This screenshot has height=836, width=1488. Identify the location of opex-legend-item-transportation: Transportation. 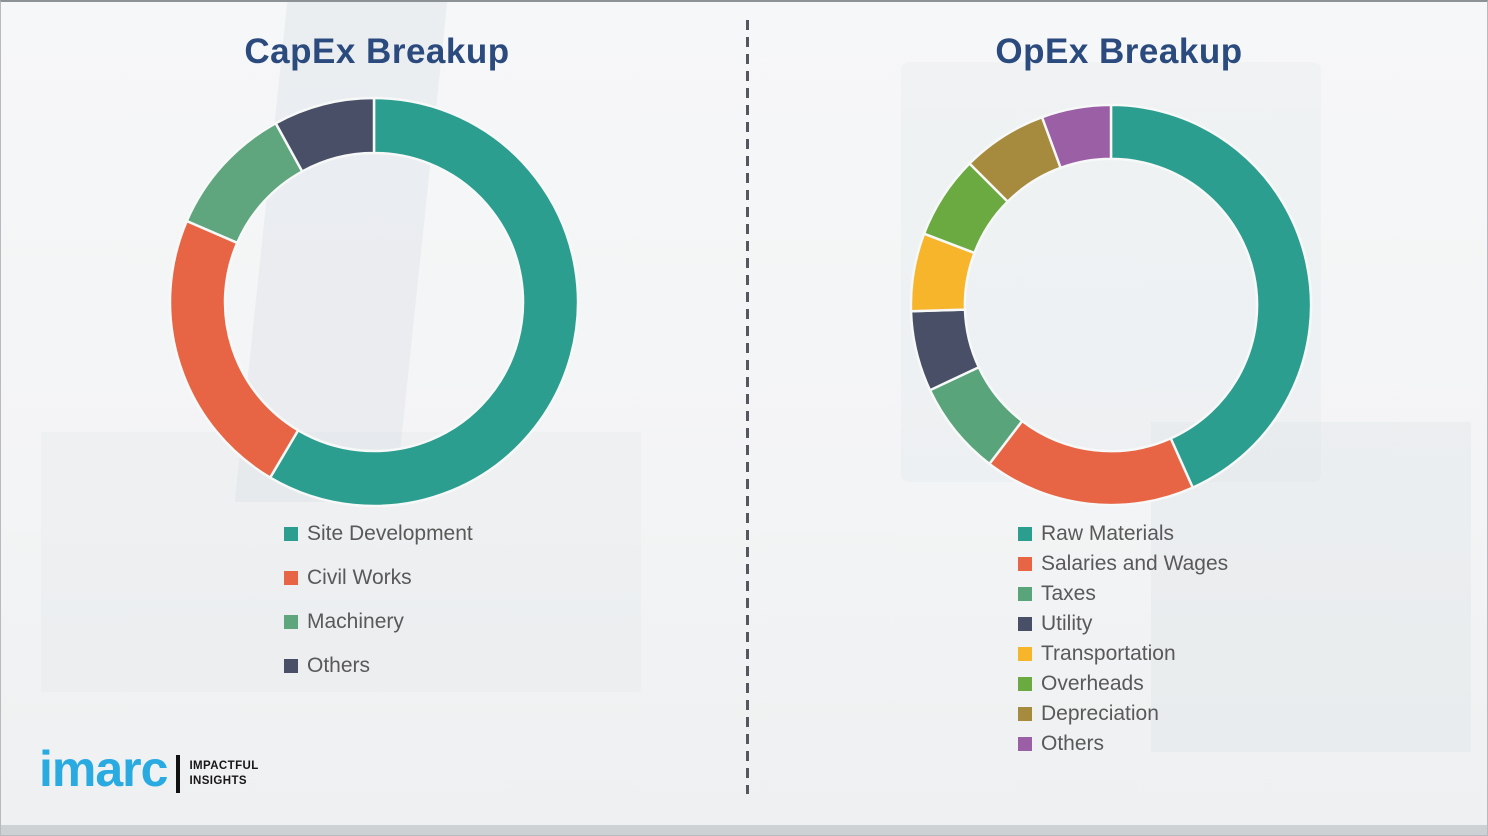
(1123, 654).